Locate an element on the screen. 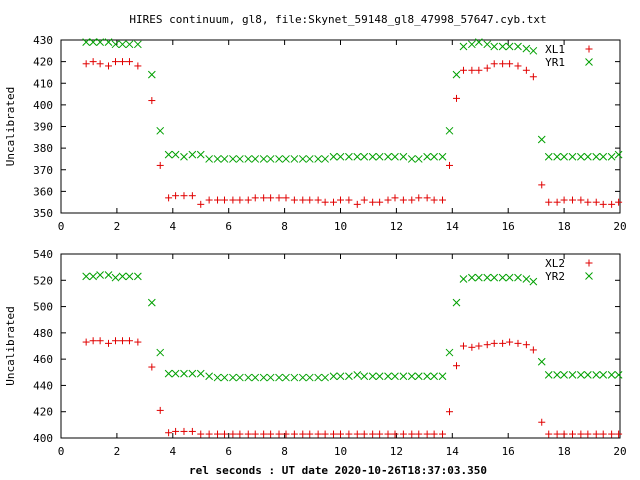 This screenshot has width=640, height=480. y-tick-label: 430 is located at coordinates (43, 40).